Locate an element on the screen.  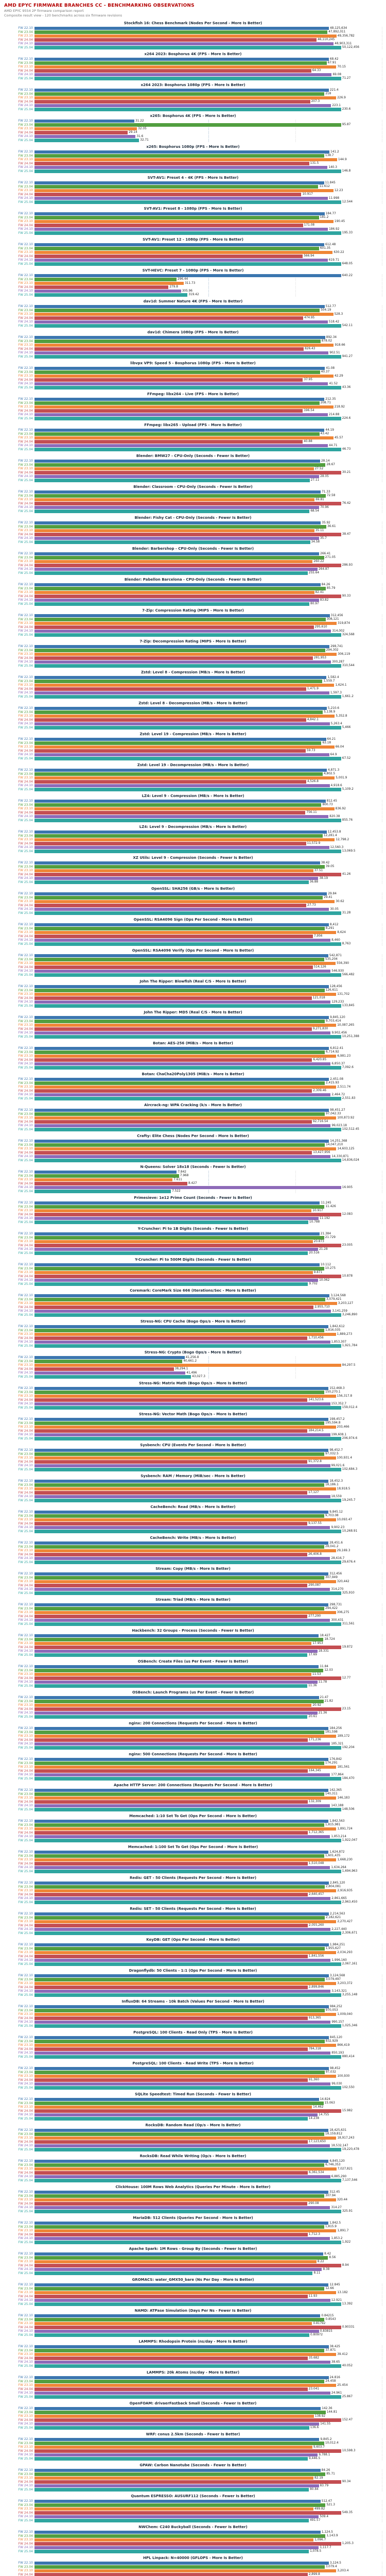
result-value: 784,318 is located at coordinates (315, 2048).